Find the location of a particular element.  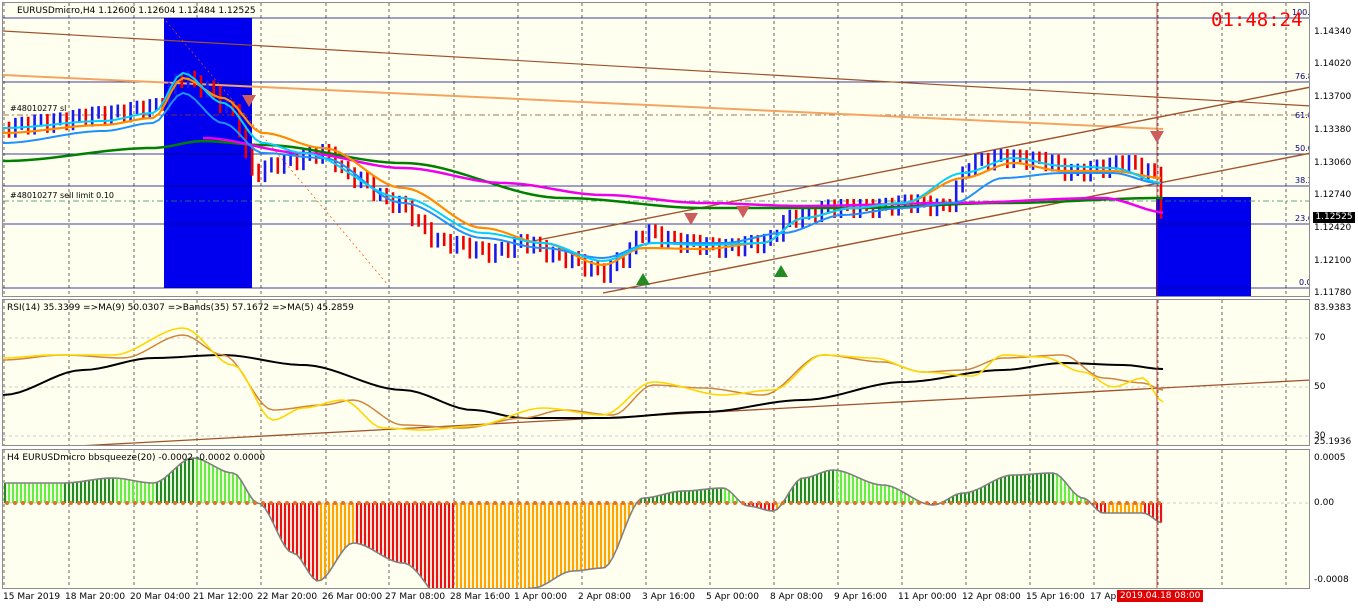

rsi-axis: 83.9383 70 50 30 25.1936 is located at coordinates (1334, 373).